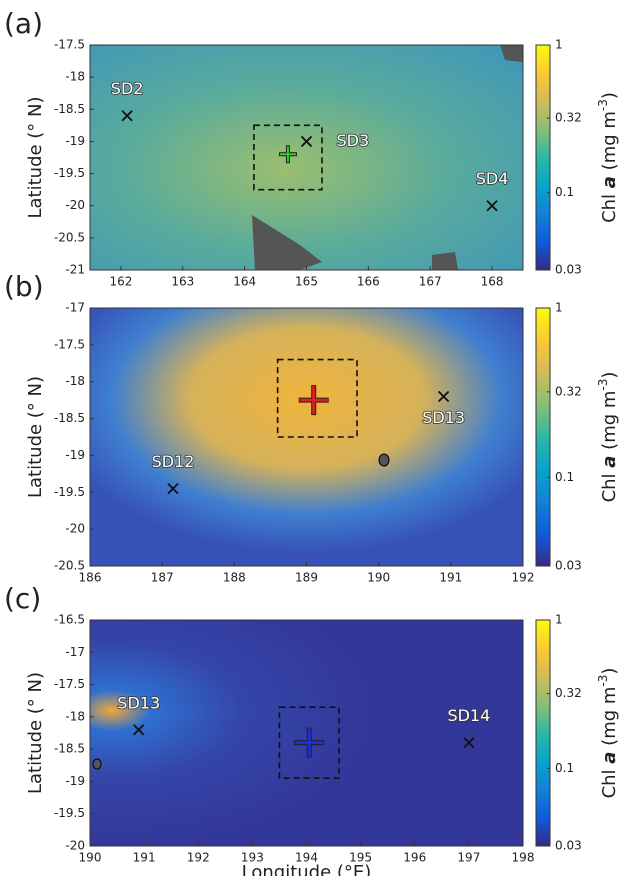 This screenshot has width=623, height=876. What do you see at coordinates (120, 282) in the screenshot?
I see `x-tick-label: 162` at bounding box center [120, 282].